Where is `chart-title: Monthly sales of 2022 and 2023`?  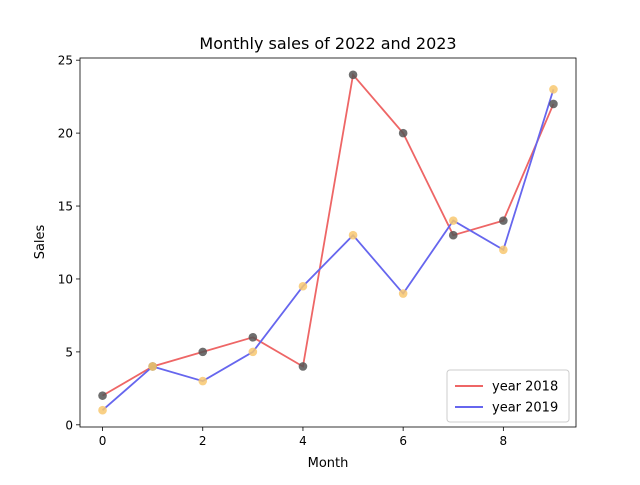
chart-title: Monthly sales of 2022 and 2023 is located at coordinates (327, 43).